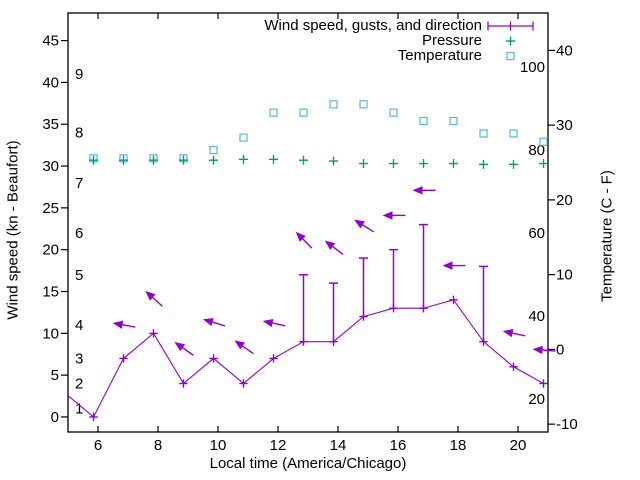 The height and width of the screenshot is (480, 640). What do you see at coordinates (532, 67) in the screenshot?
I see `svg-text: 100` at bounding box center [532, 67].